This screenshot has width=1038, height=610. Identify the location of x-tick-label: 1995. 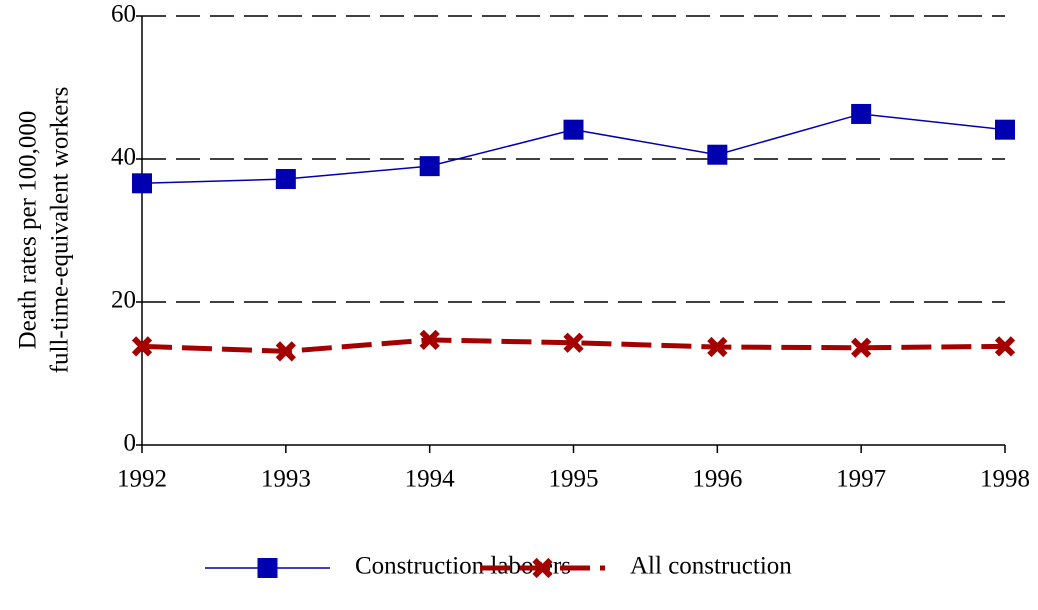
(574, 479).